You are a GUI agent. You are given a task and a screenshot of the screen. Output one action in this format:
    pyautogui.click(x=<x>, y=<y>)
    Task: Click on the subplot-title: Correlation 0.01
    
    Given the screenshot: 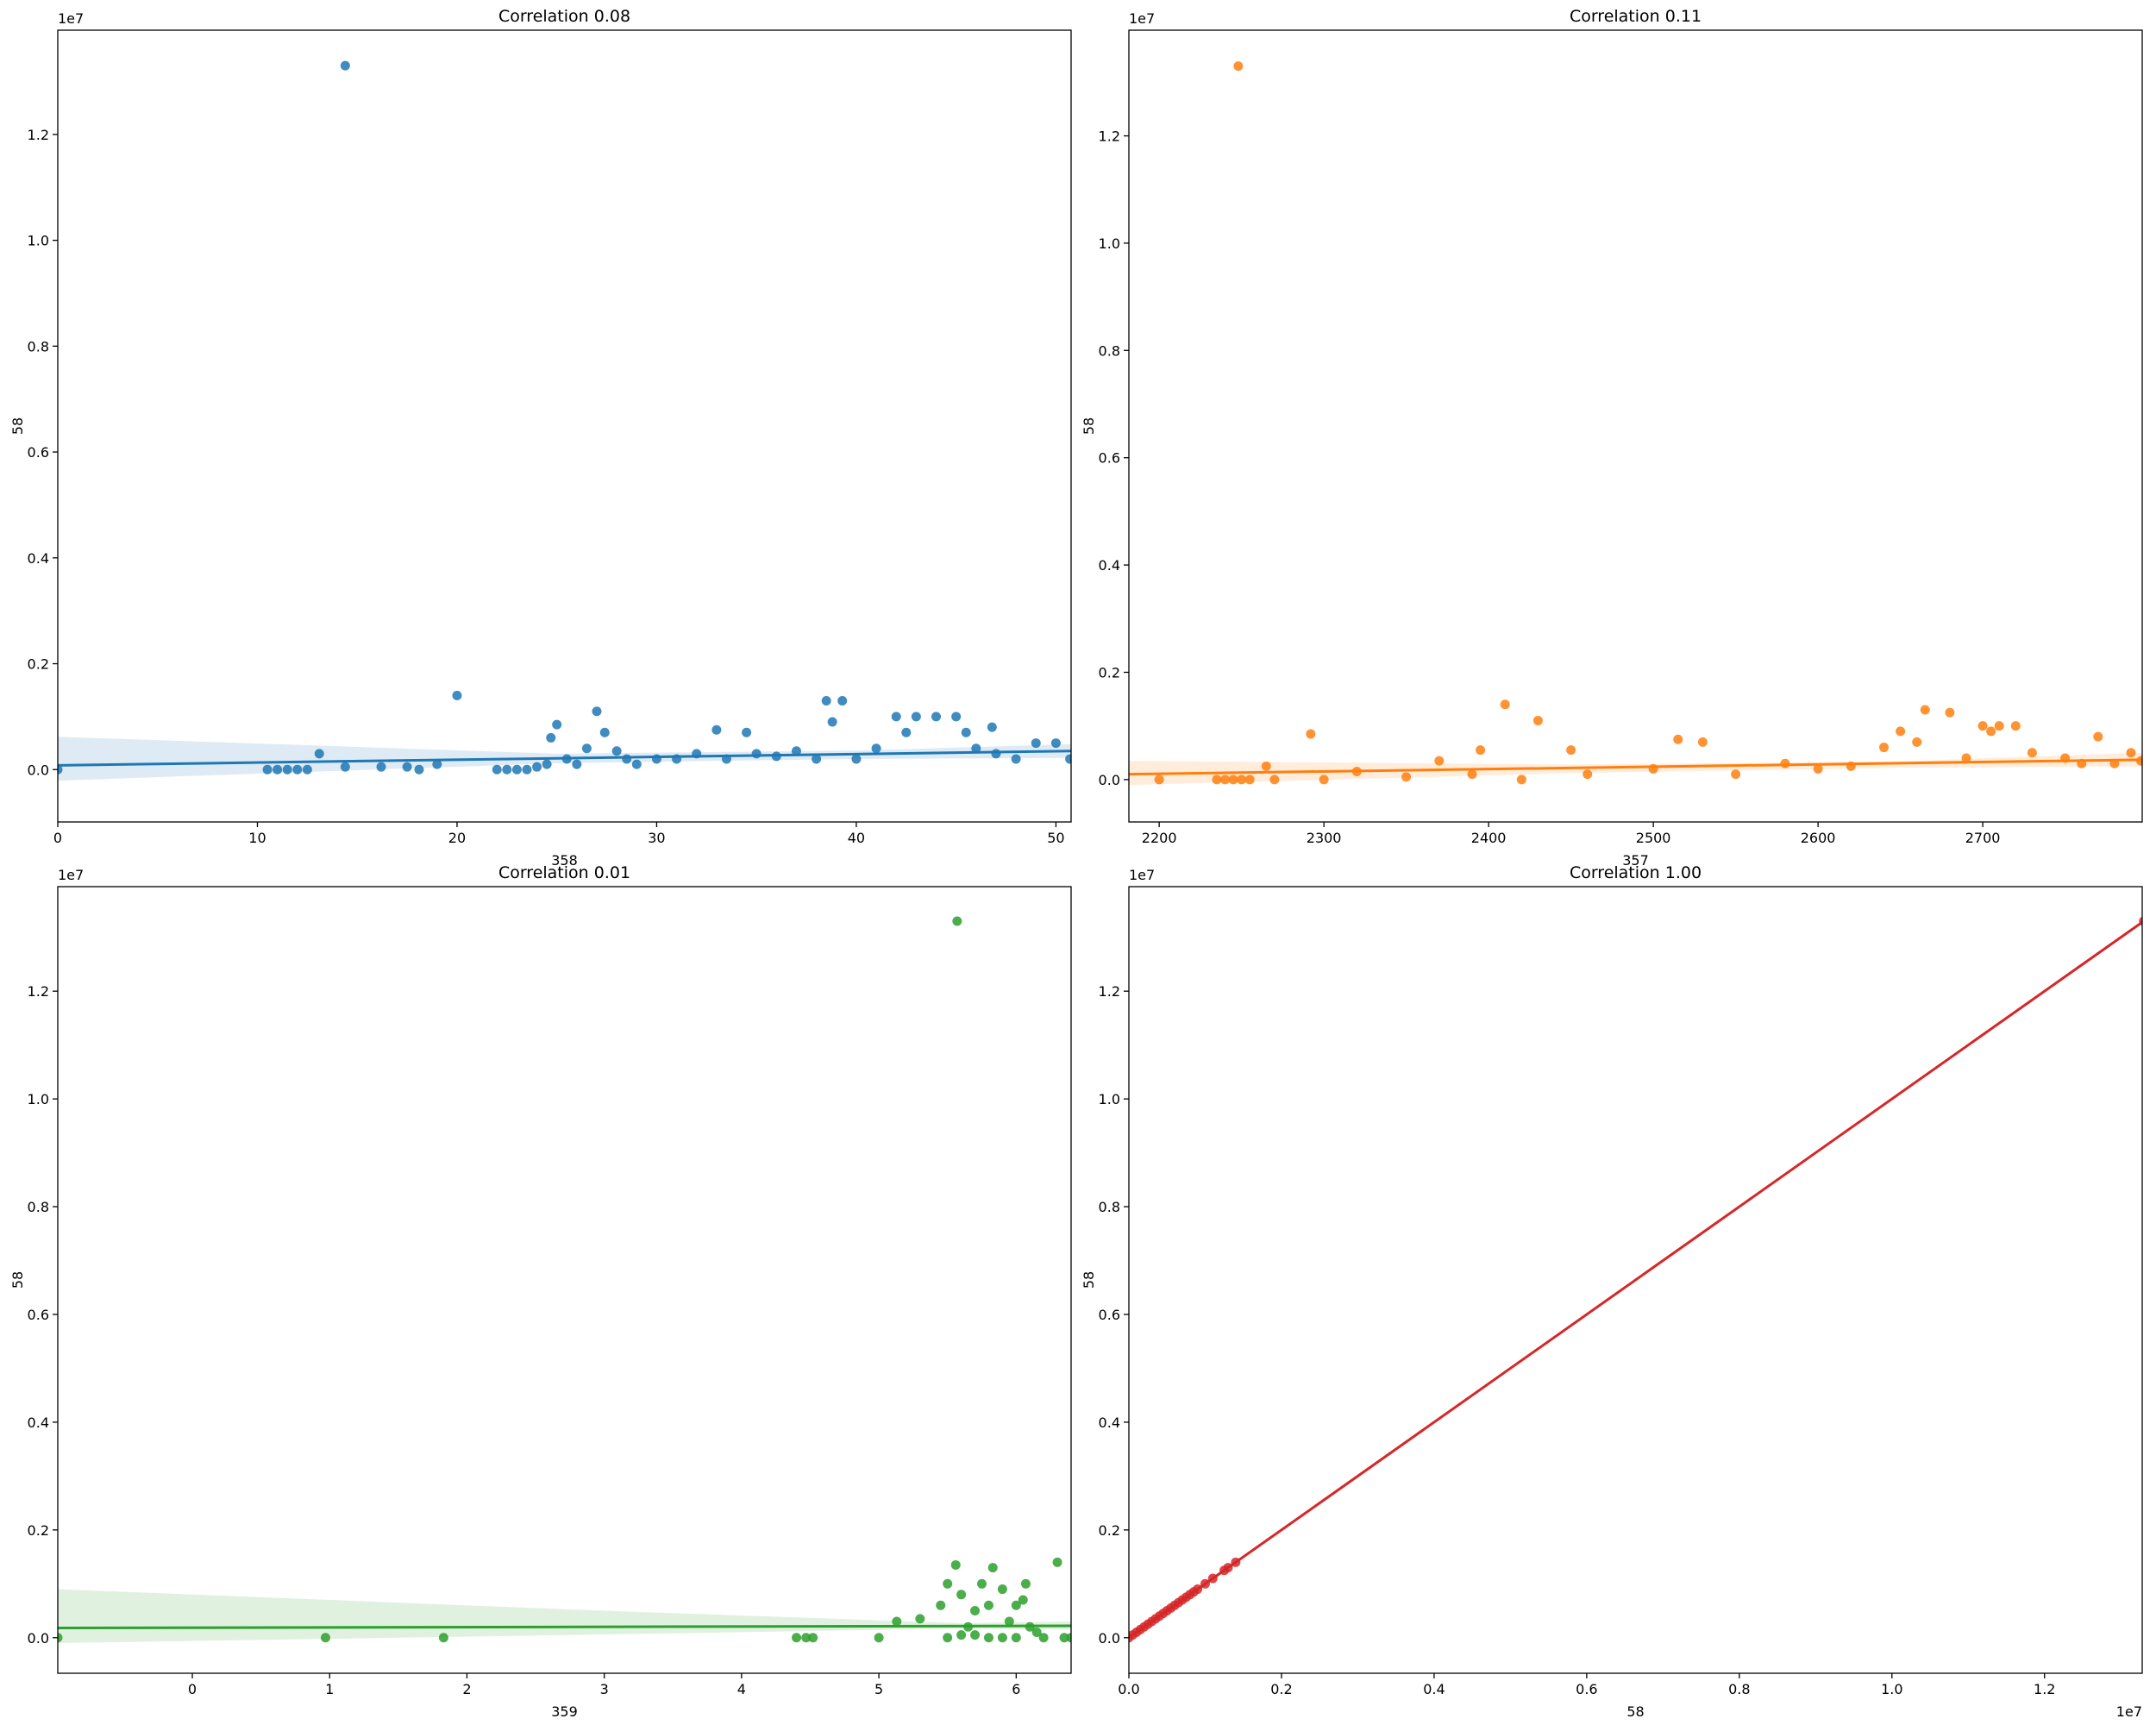 What is the action you would take?
    pyautogui.click(x=564, y=873)
    